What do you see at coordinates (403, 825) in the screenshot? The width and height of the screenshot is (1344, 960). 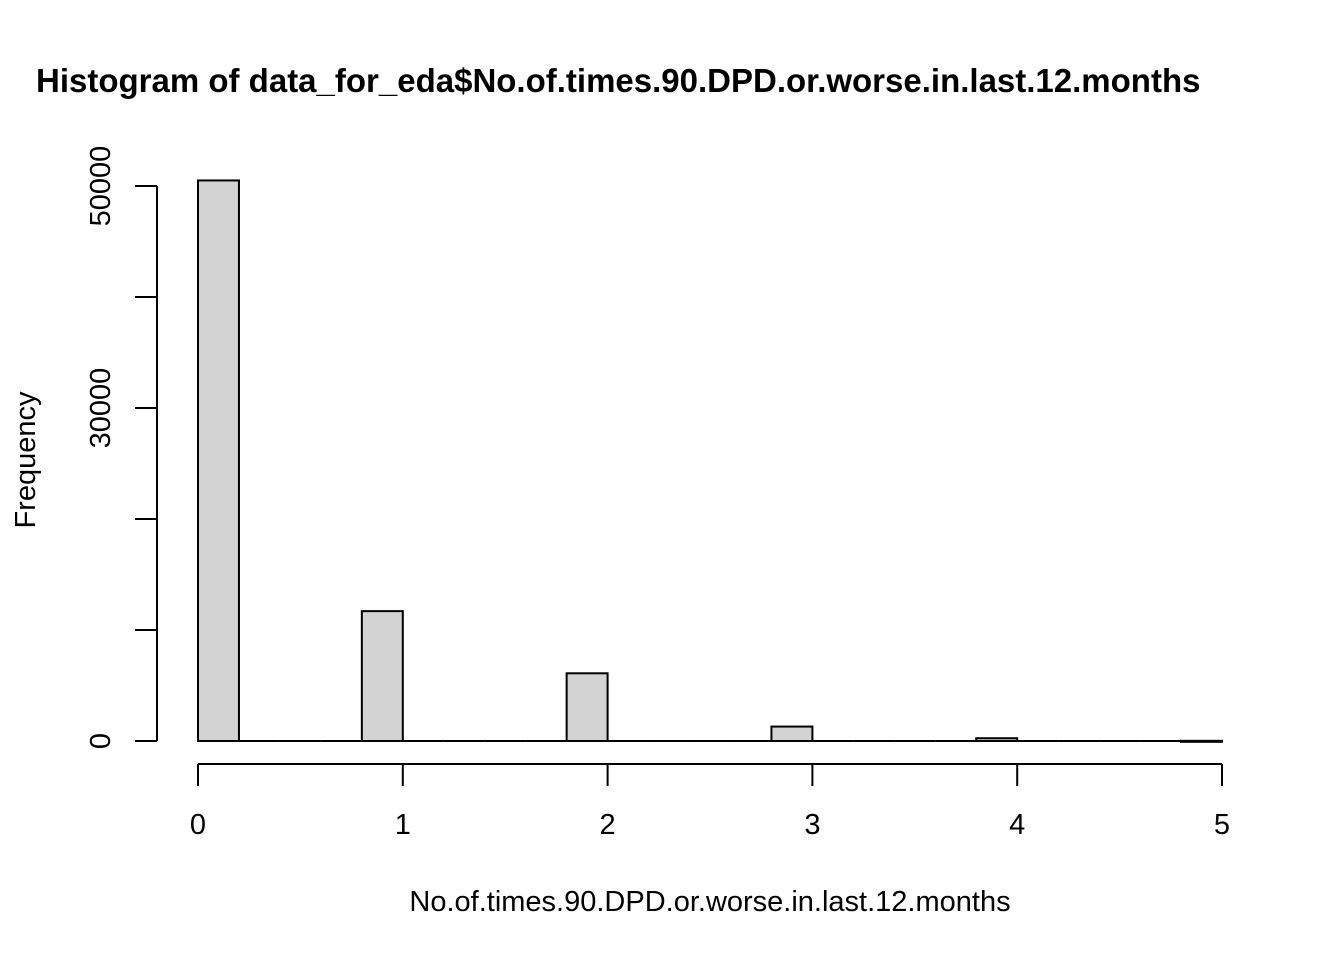 I see `x-axis-tick-label: 1` at bounding box center [403, 825].